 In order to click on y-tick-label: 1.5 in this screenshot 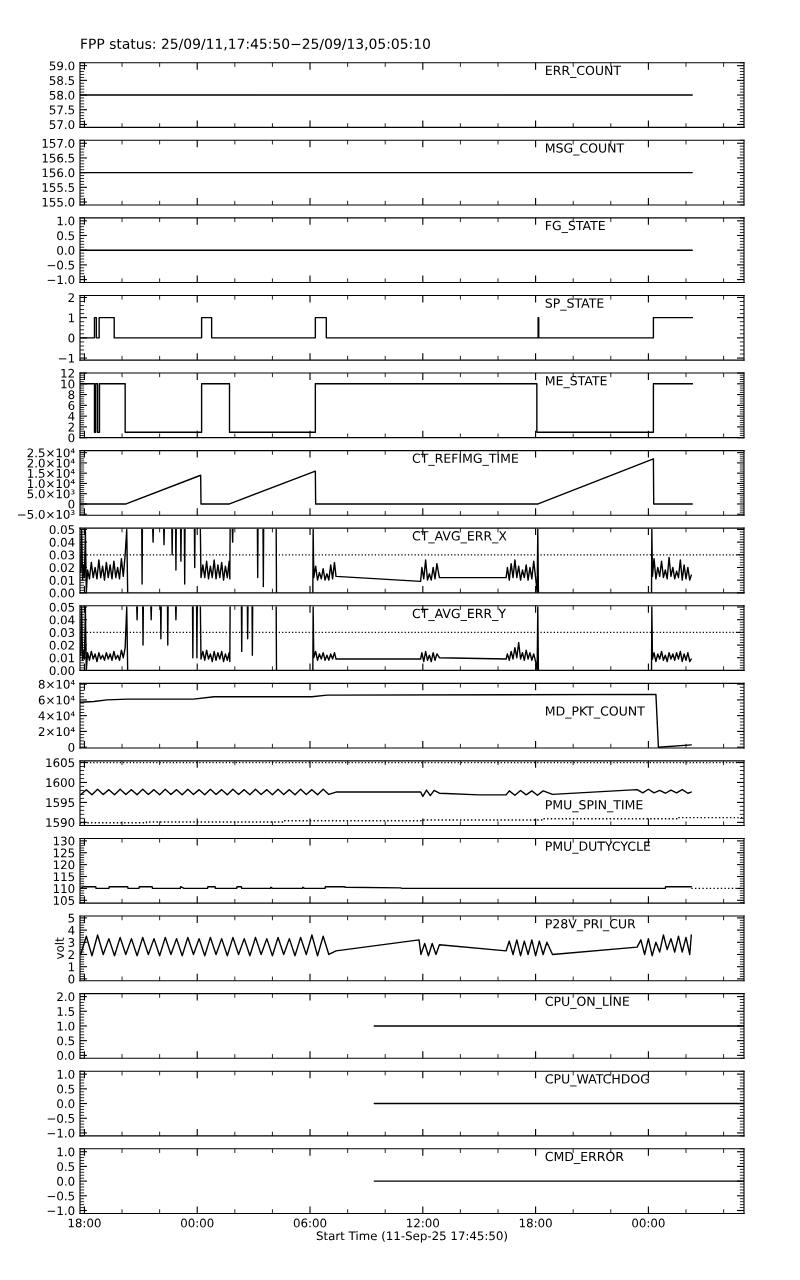, I will do `click(66, 1011)`.